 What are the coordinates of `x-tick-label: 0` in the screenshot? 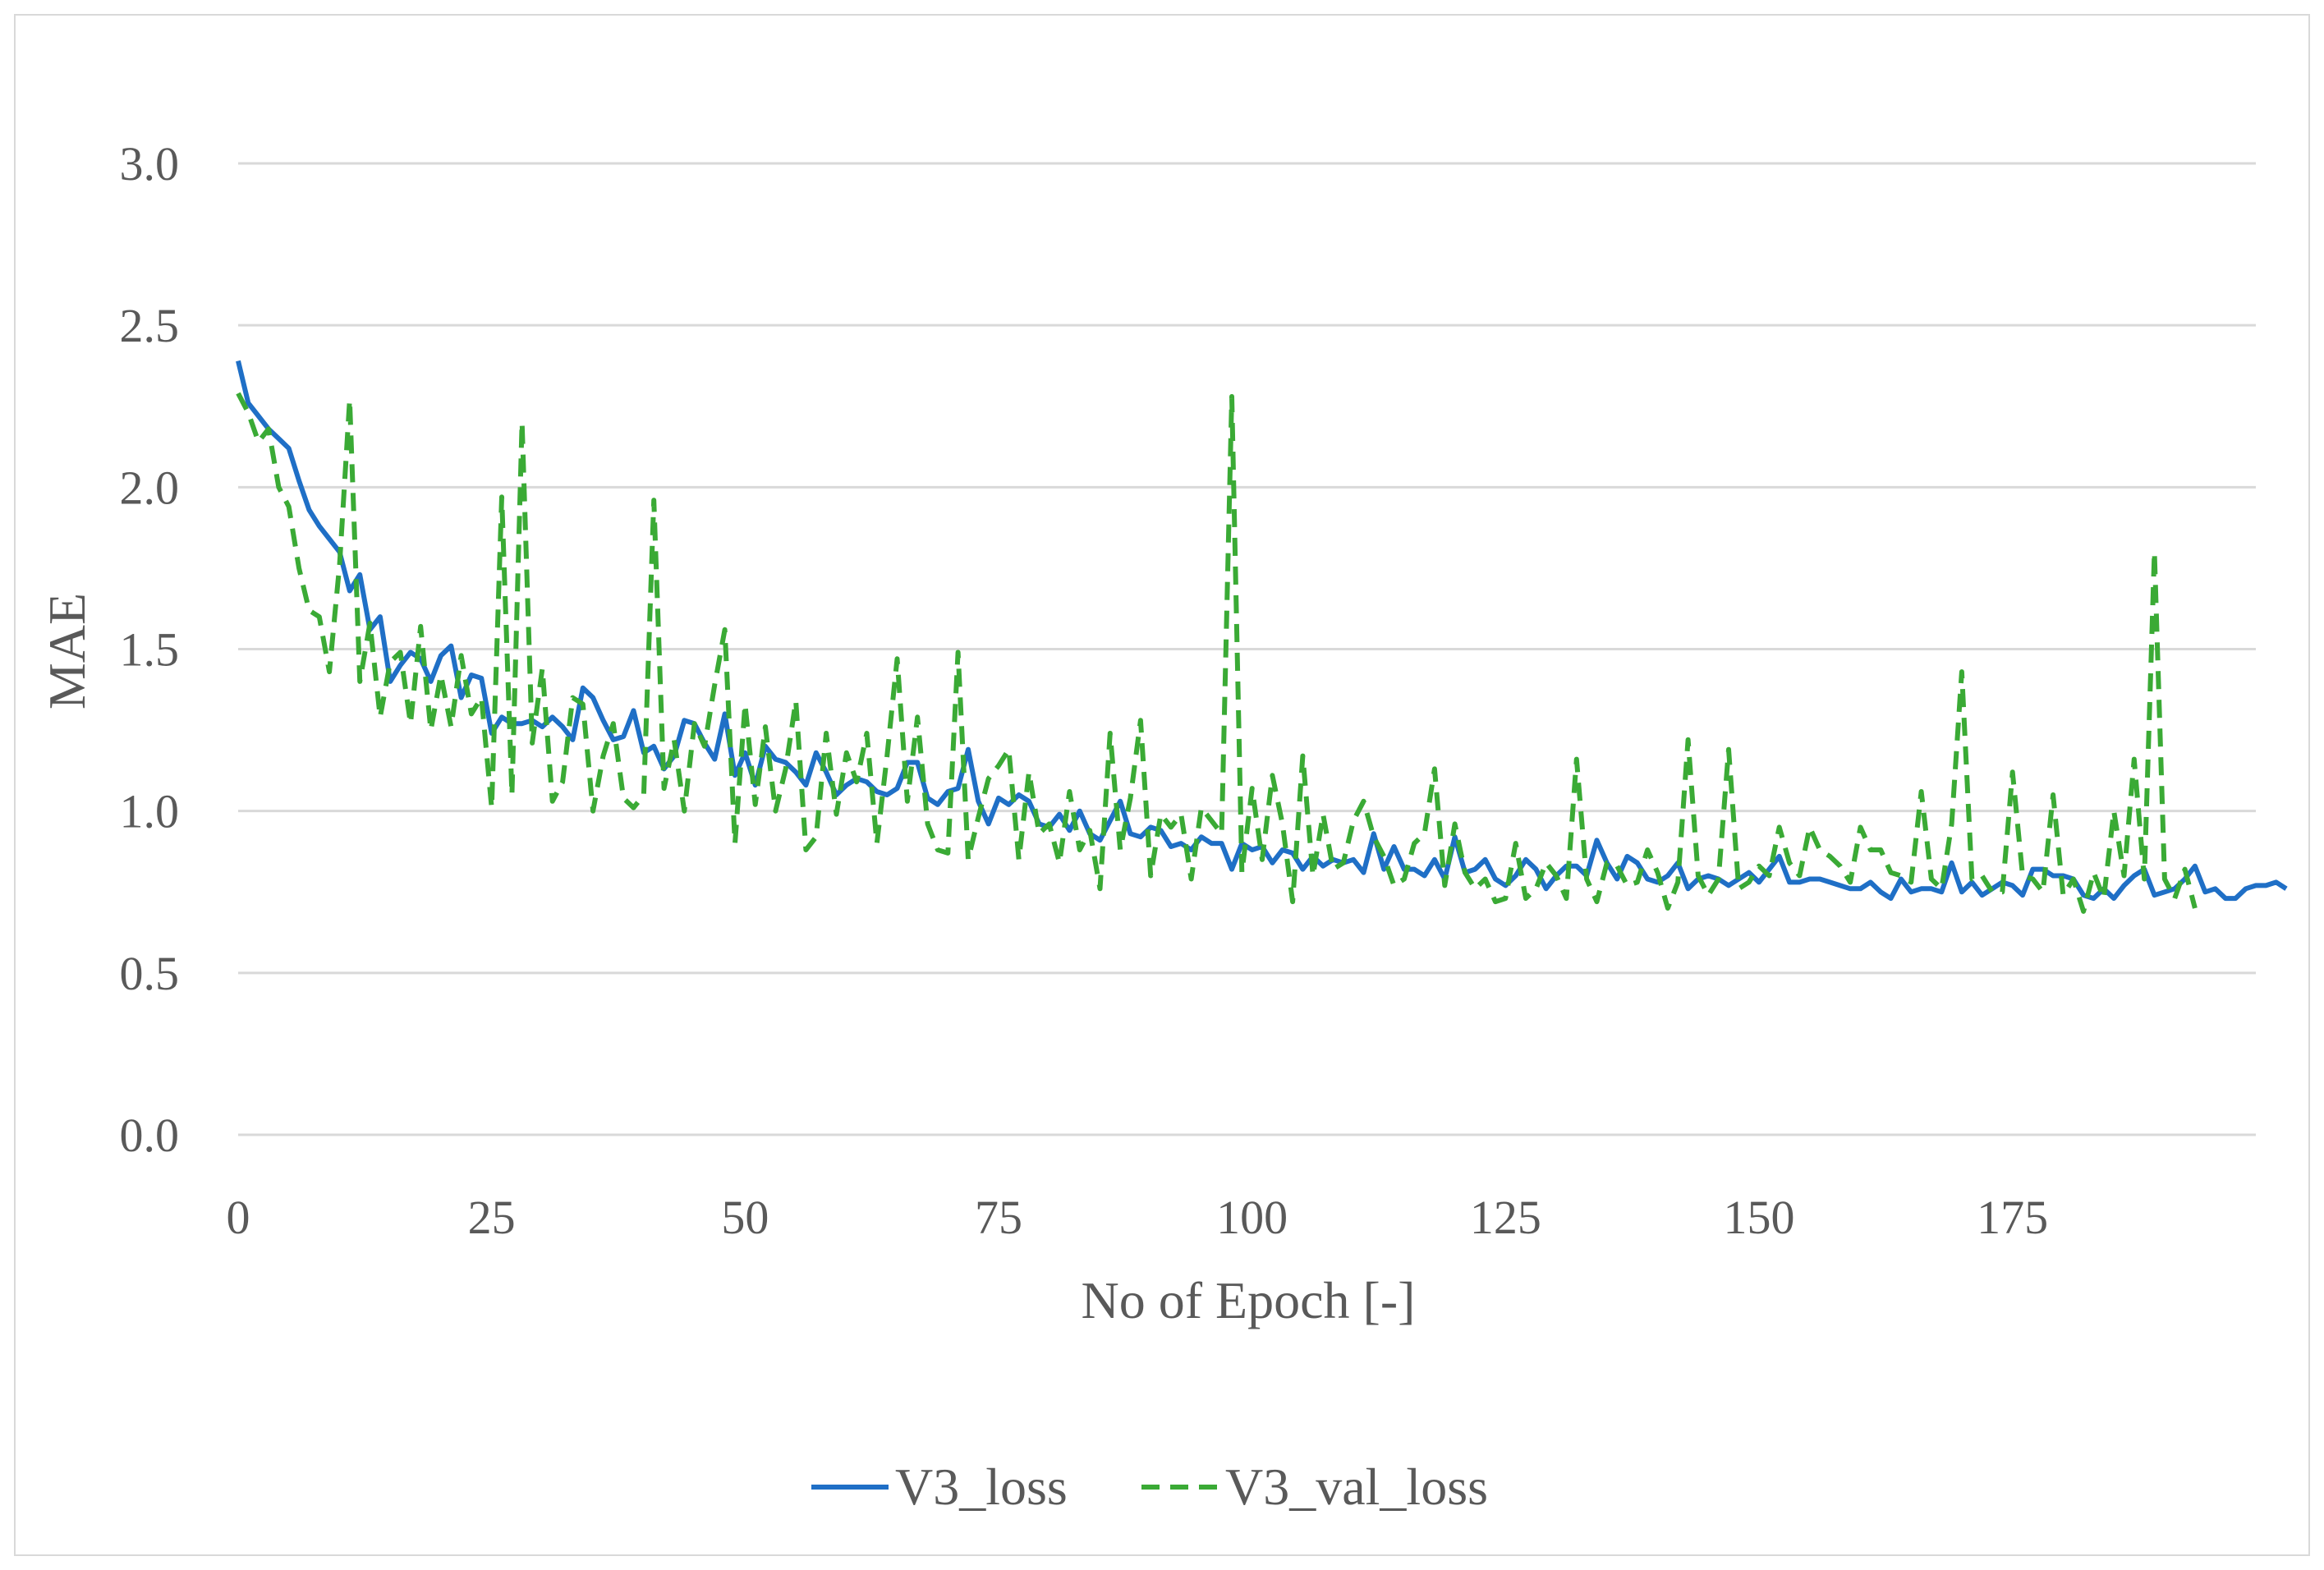 It's located at (238, 1217).